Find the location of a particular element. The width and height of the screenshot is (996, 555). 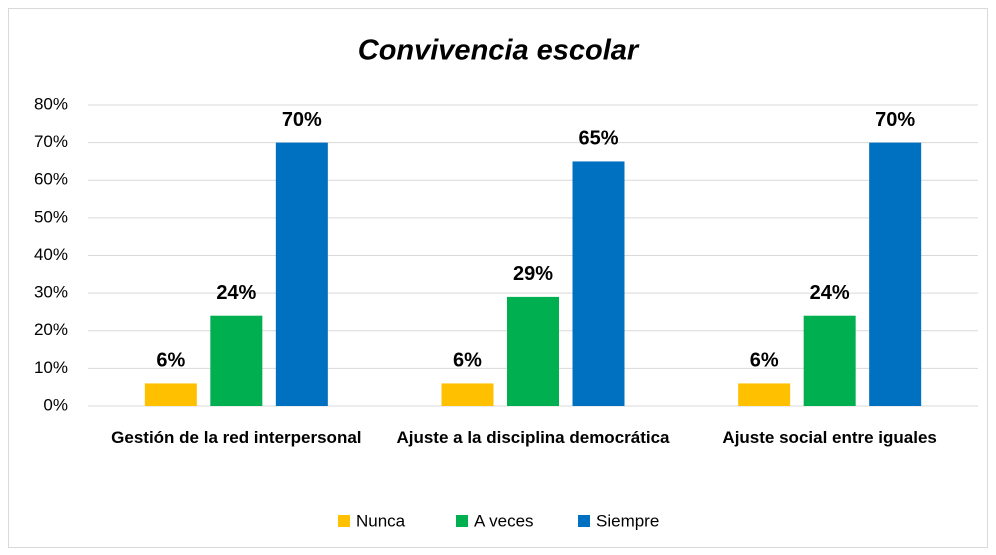

legend-label: Siempre is located at coordinates (627, 520).